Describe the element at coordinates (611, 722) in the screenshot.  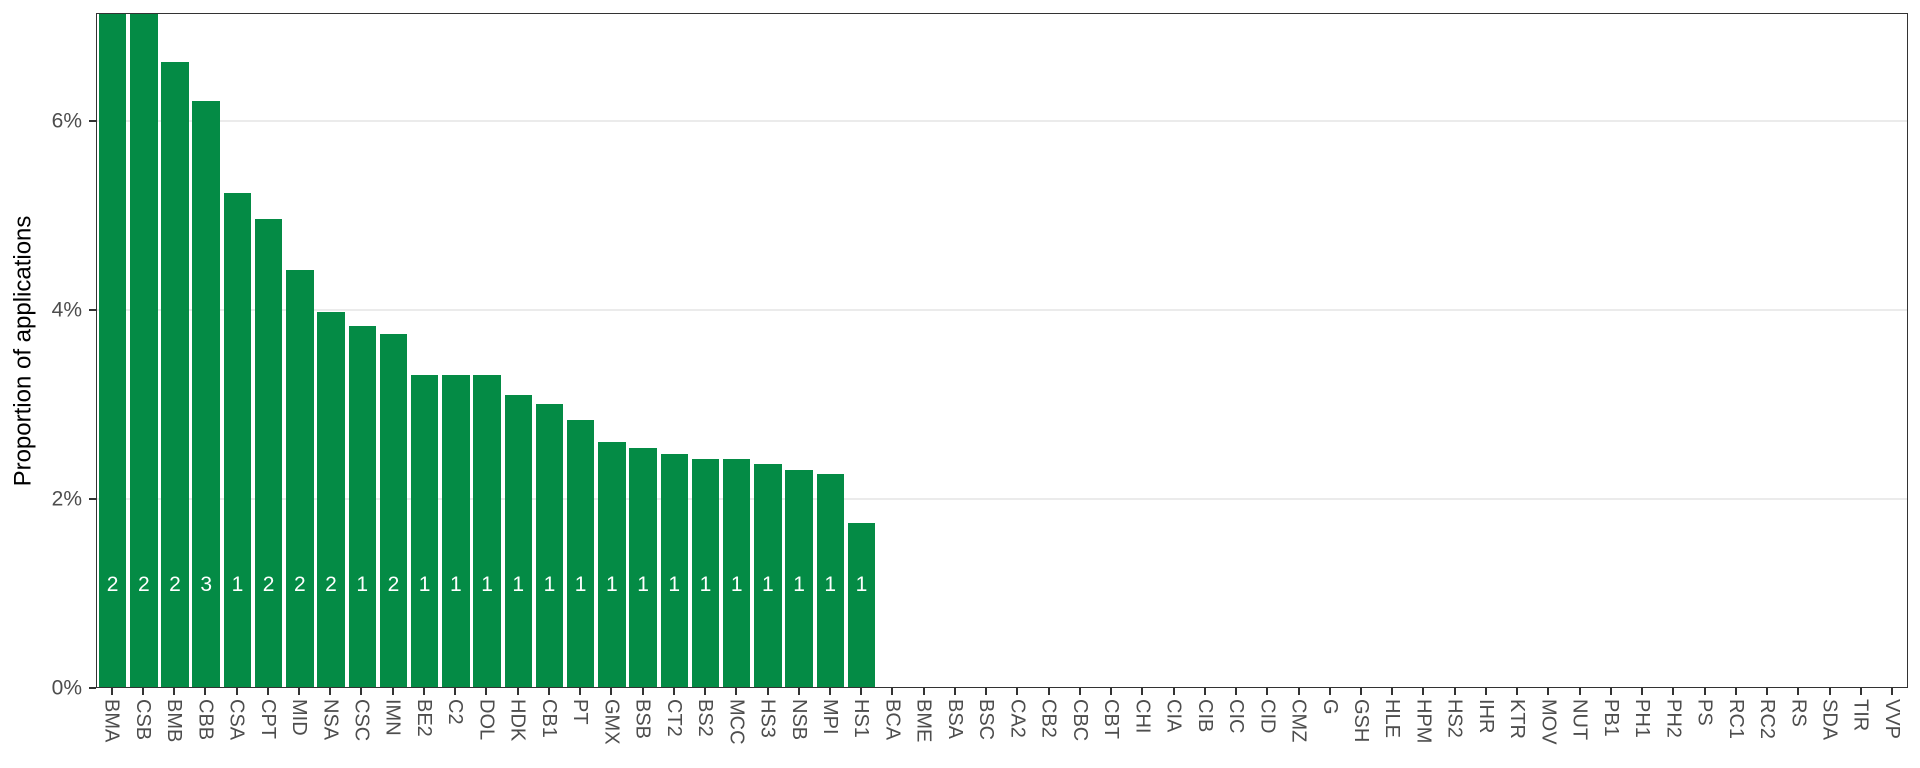
I see `x-tick-label: GMX` at that location.